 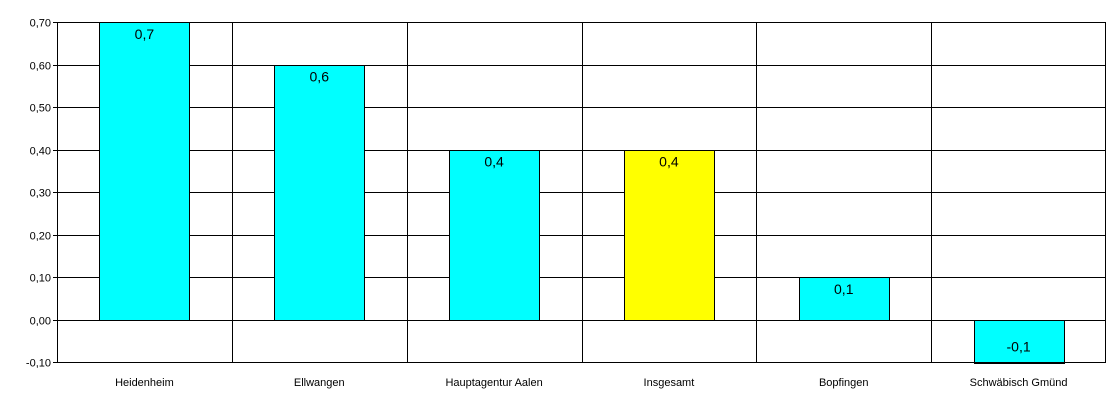 I want to click on y-tick-label: -0,10, so click(x=38, y=364).